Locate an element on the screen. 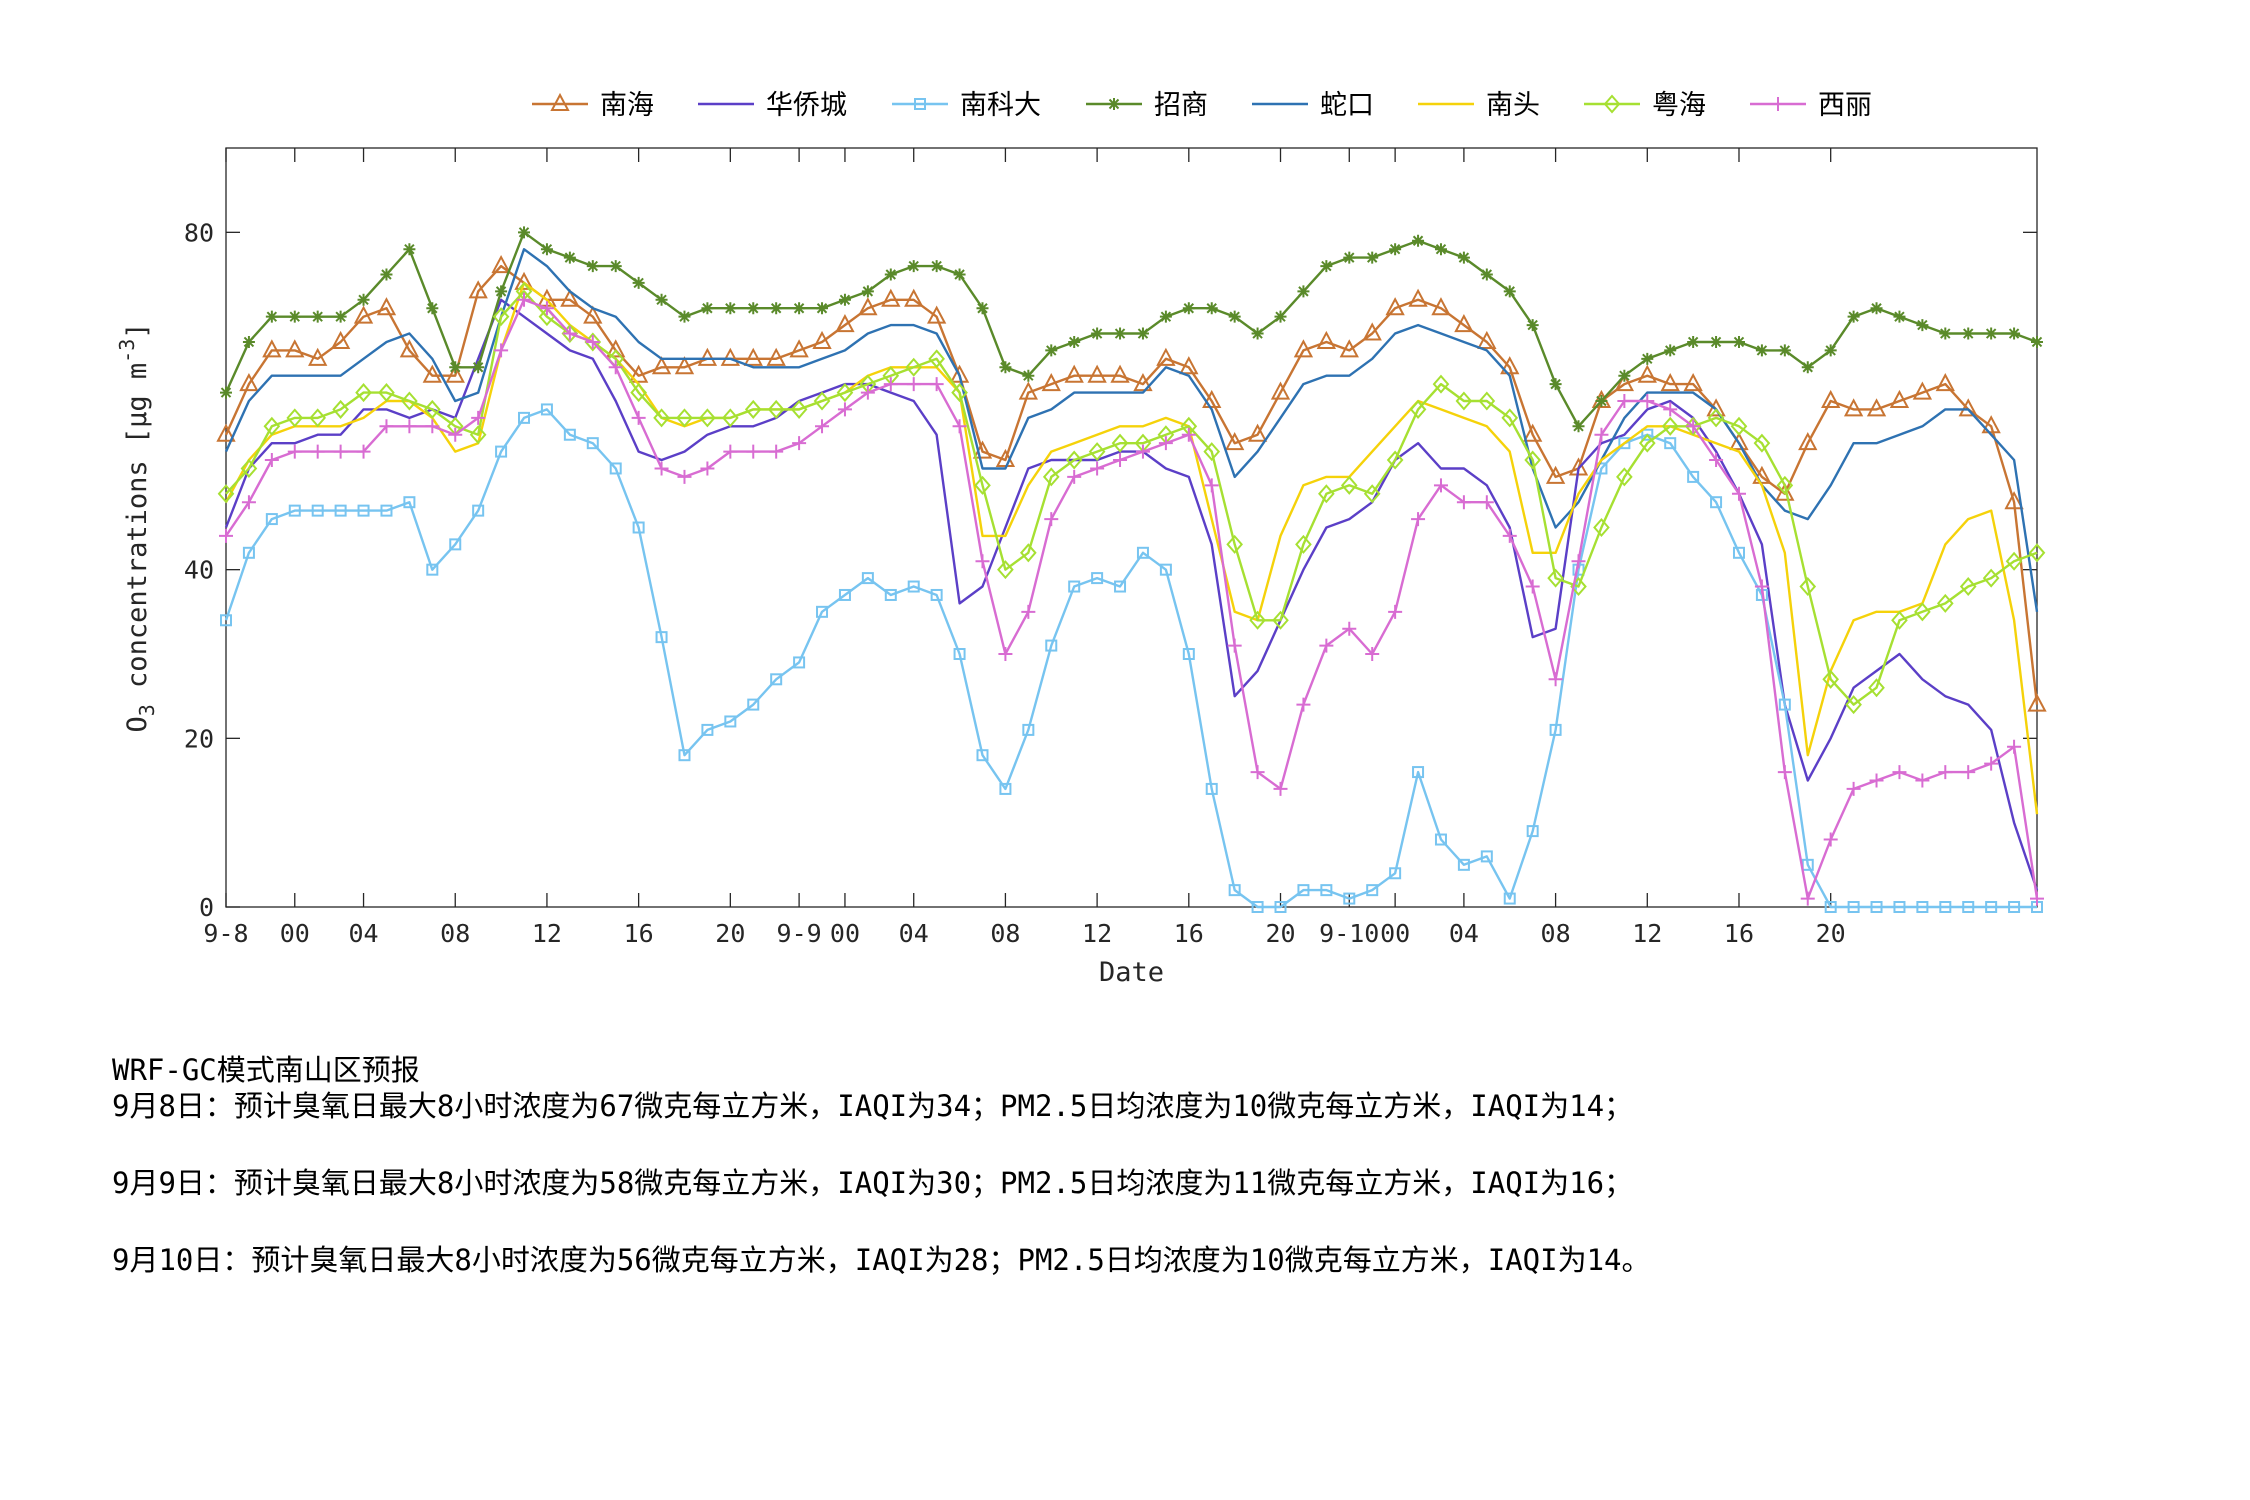 Image resolution: width=2250 pixels, height=1500 pixels. legend-label: 招商 is located at coordinates (1181, 105).